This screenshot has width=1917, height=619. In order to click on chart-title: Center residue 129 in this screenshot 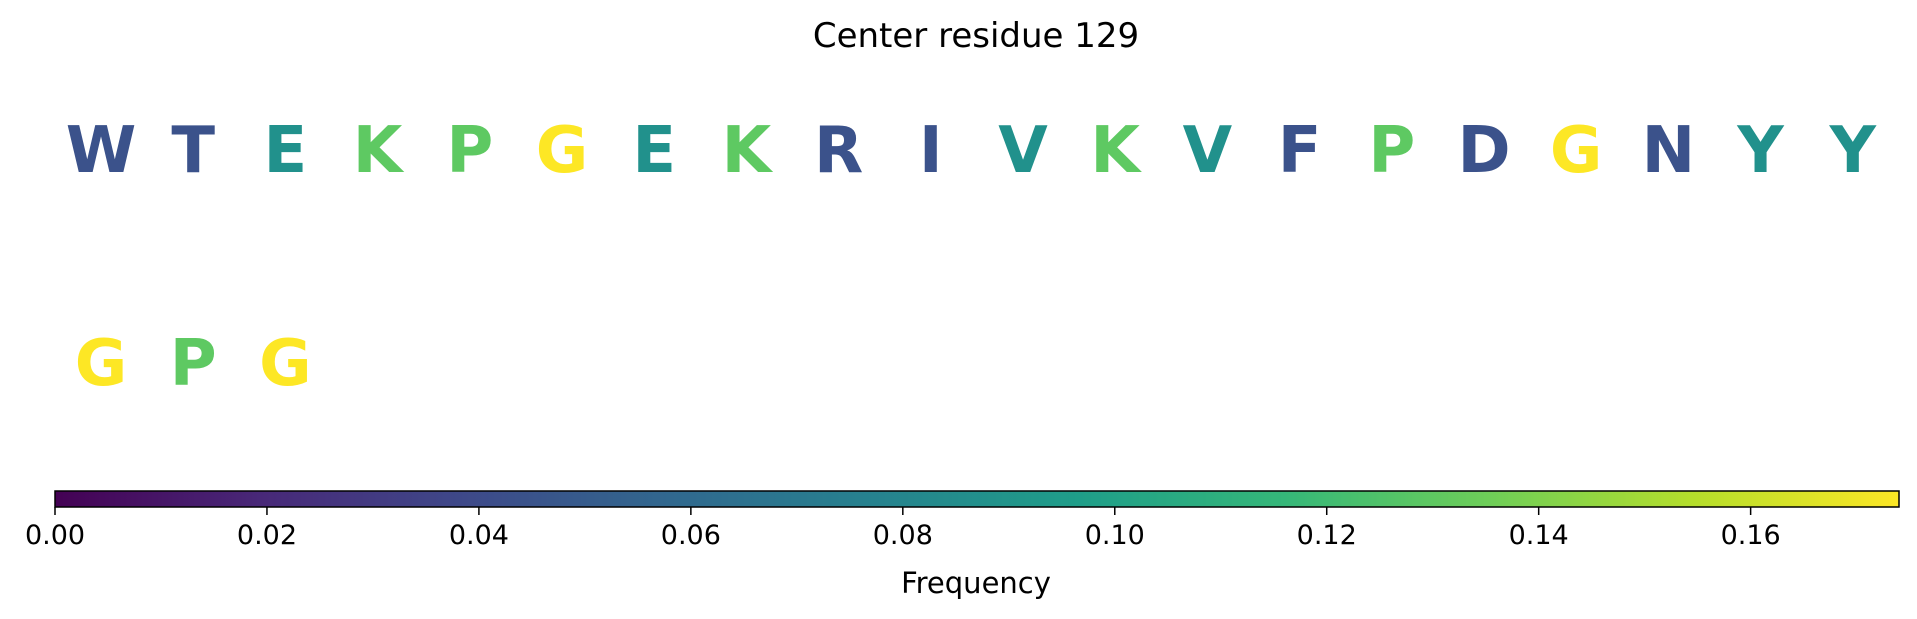, I will do `click(976, 36)`.